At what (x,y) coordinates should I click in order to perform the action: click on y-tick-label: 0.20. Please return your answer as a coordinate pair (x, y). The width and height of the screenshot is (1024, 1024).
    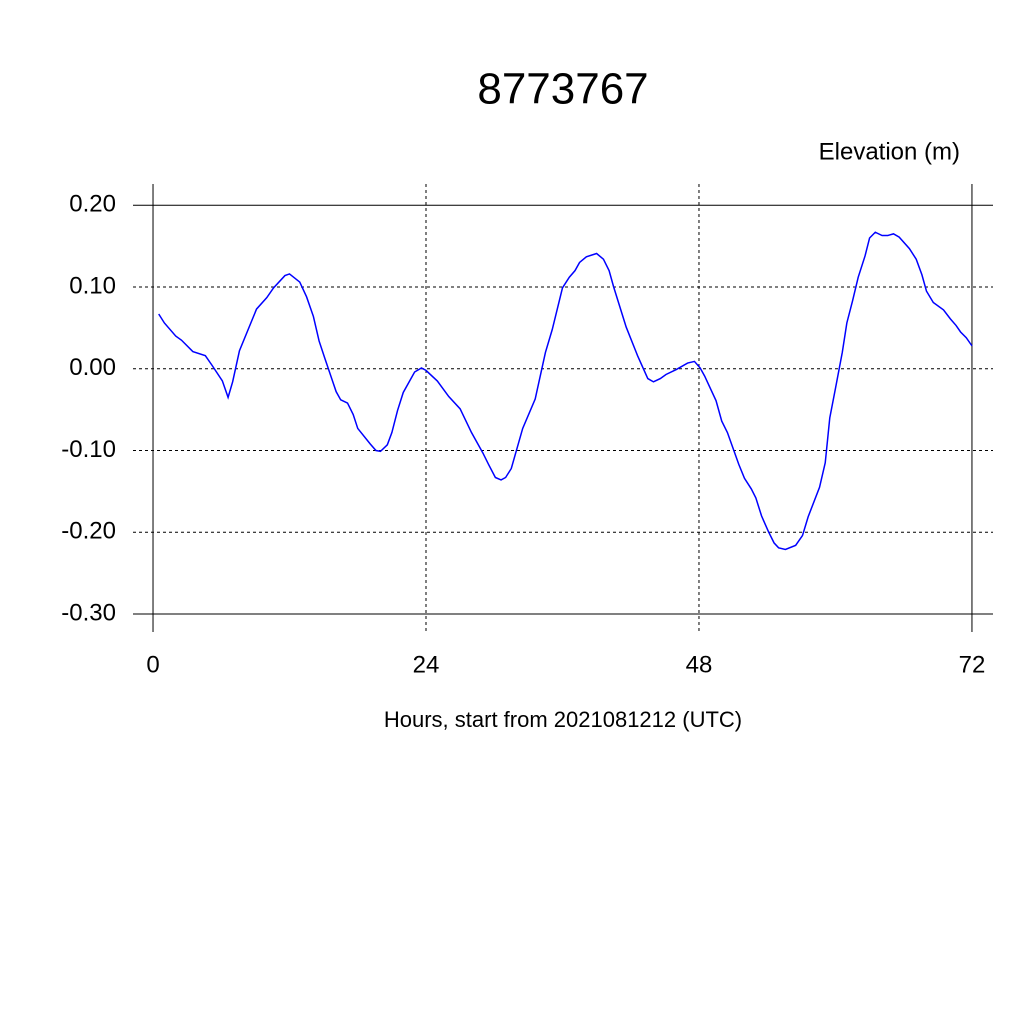
    Looking at the image, I should click on (92, 204).